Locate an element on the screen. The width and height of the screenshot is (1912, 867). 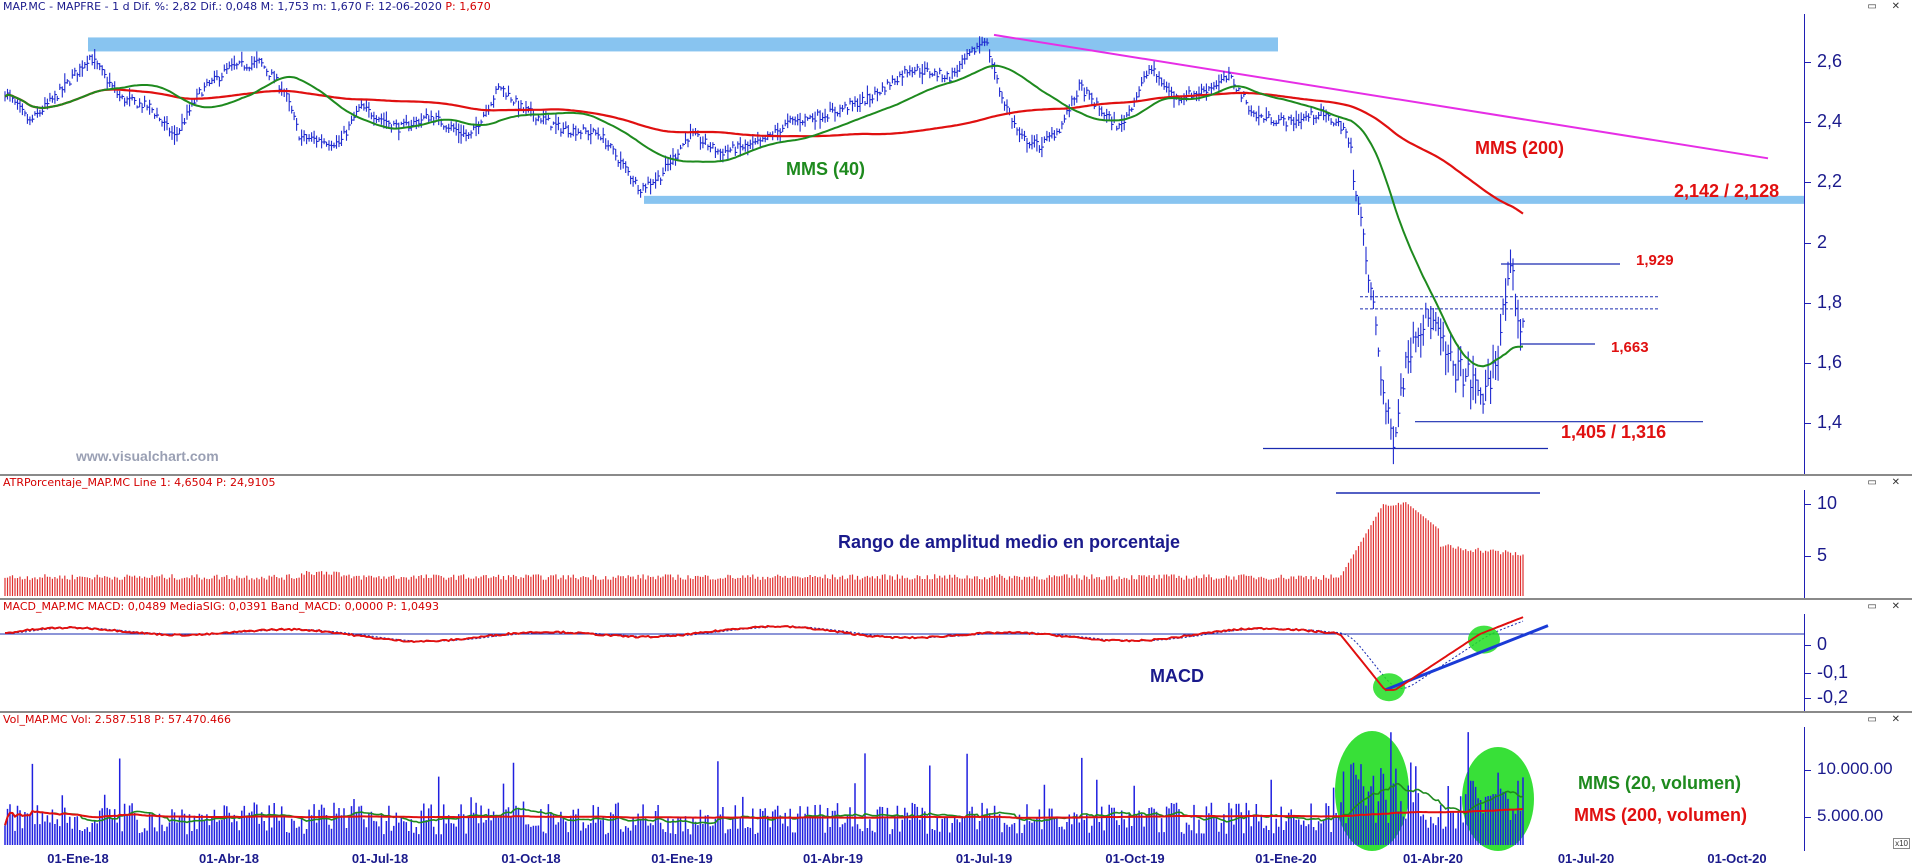
volume-y-axis: 10.000.00 5.000.00 is located at coordinates (1858, 789).